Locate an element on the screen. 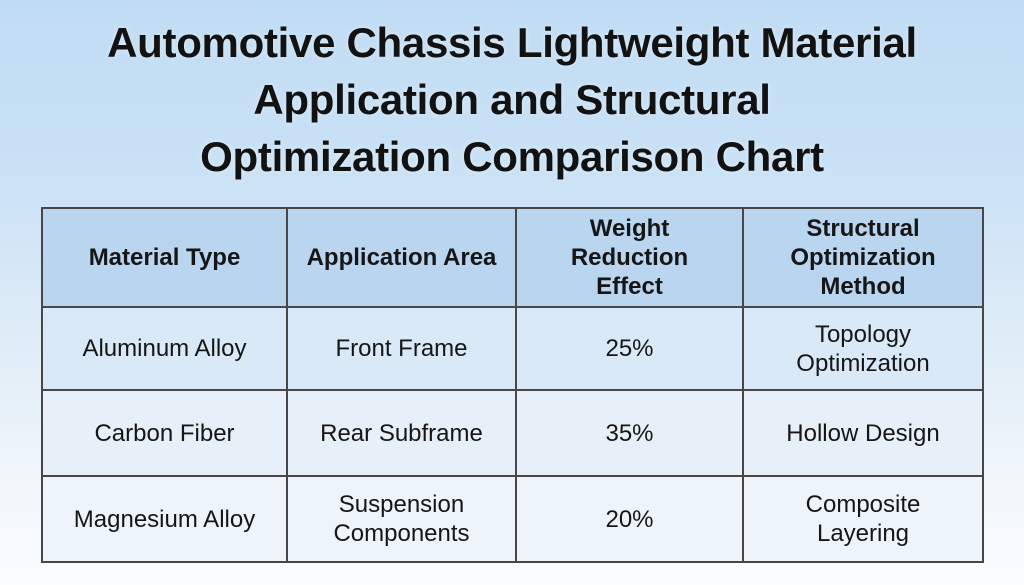 The image size is (1024, 585). col-header-material-type: Material Type is located at coordinates (164, 257).